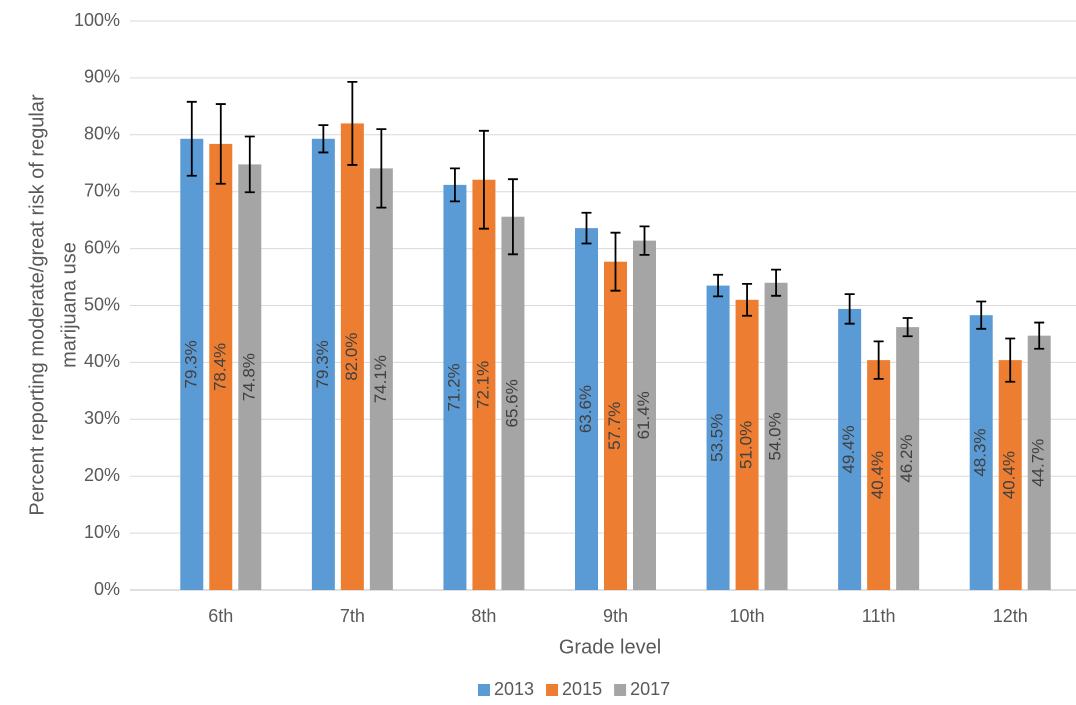 Image resolution: width=1076 pixels, height=705 pixels. Describe the element at coordinates (514, 689) in the screenshot. I see `legend-label: 2013` at that location.